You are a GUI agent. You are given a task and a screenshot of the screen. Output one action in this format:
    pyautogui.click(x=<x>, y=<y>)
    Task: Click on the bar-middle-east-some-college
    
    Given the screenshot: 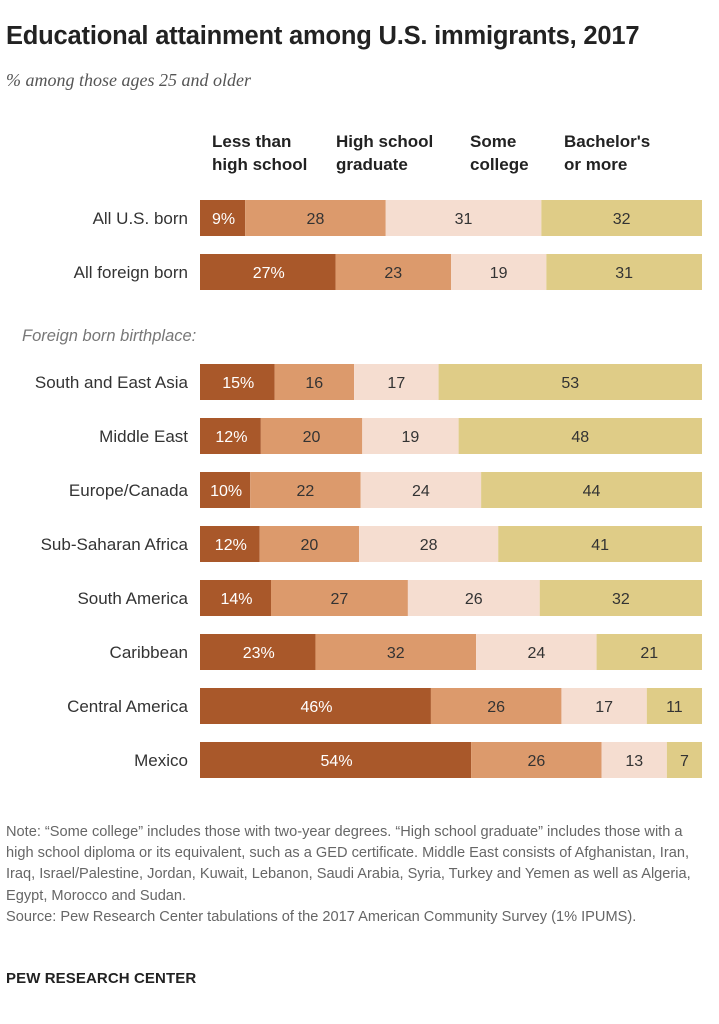 What is the action you would take?
    pyautogui.click(x=410, y=436)
    